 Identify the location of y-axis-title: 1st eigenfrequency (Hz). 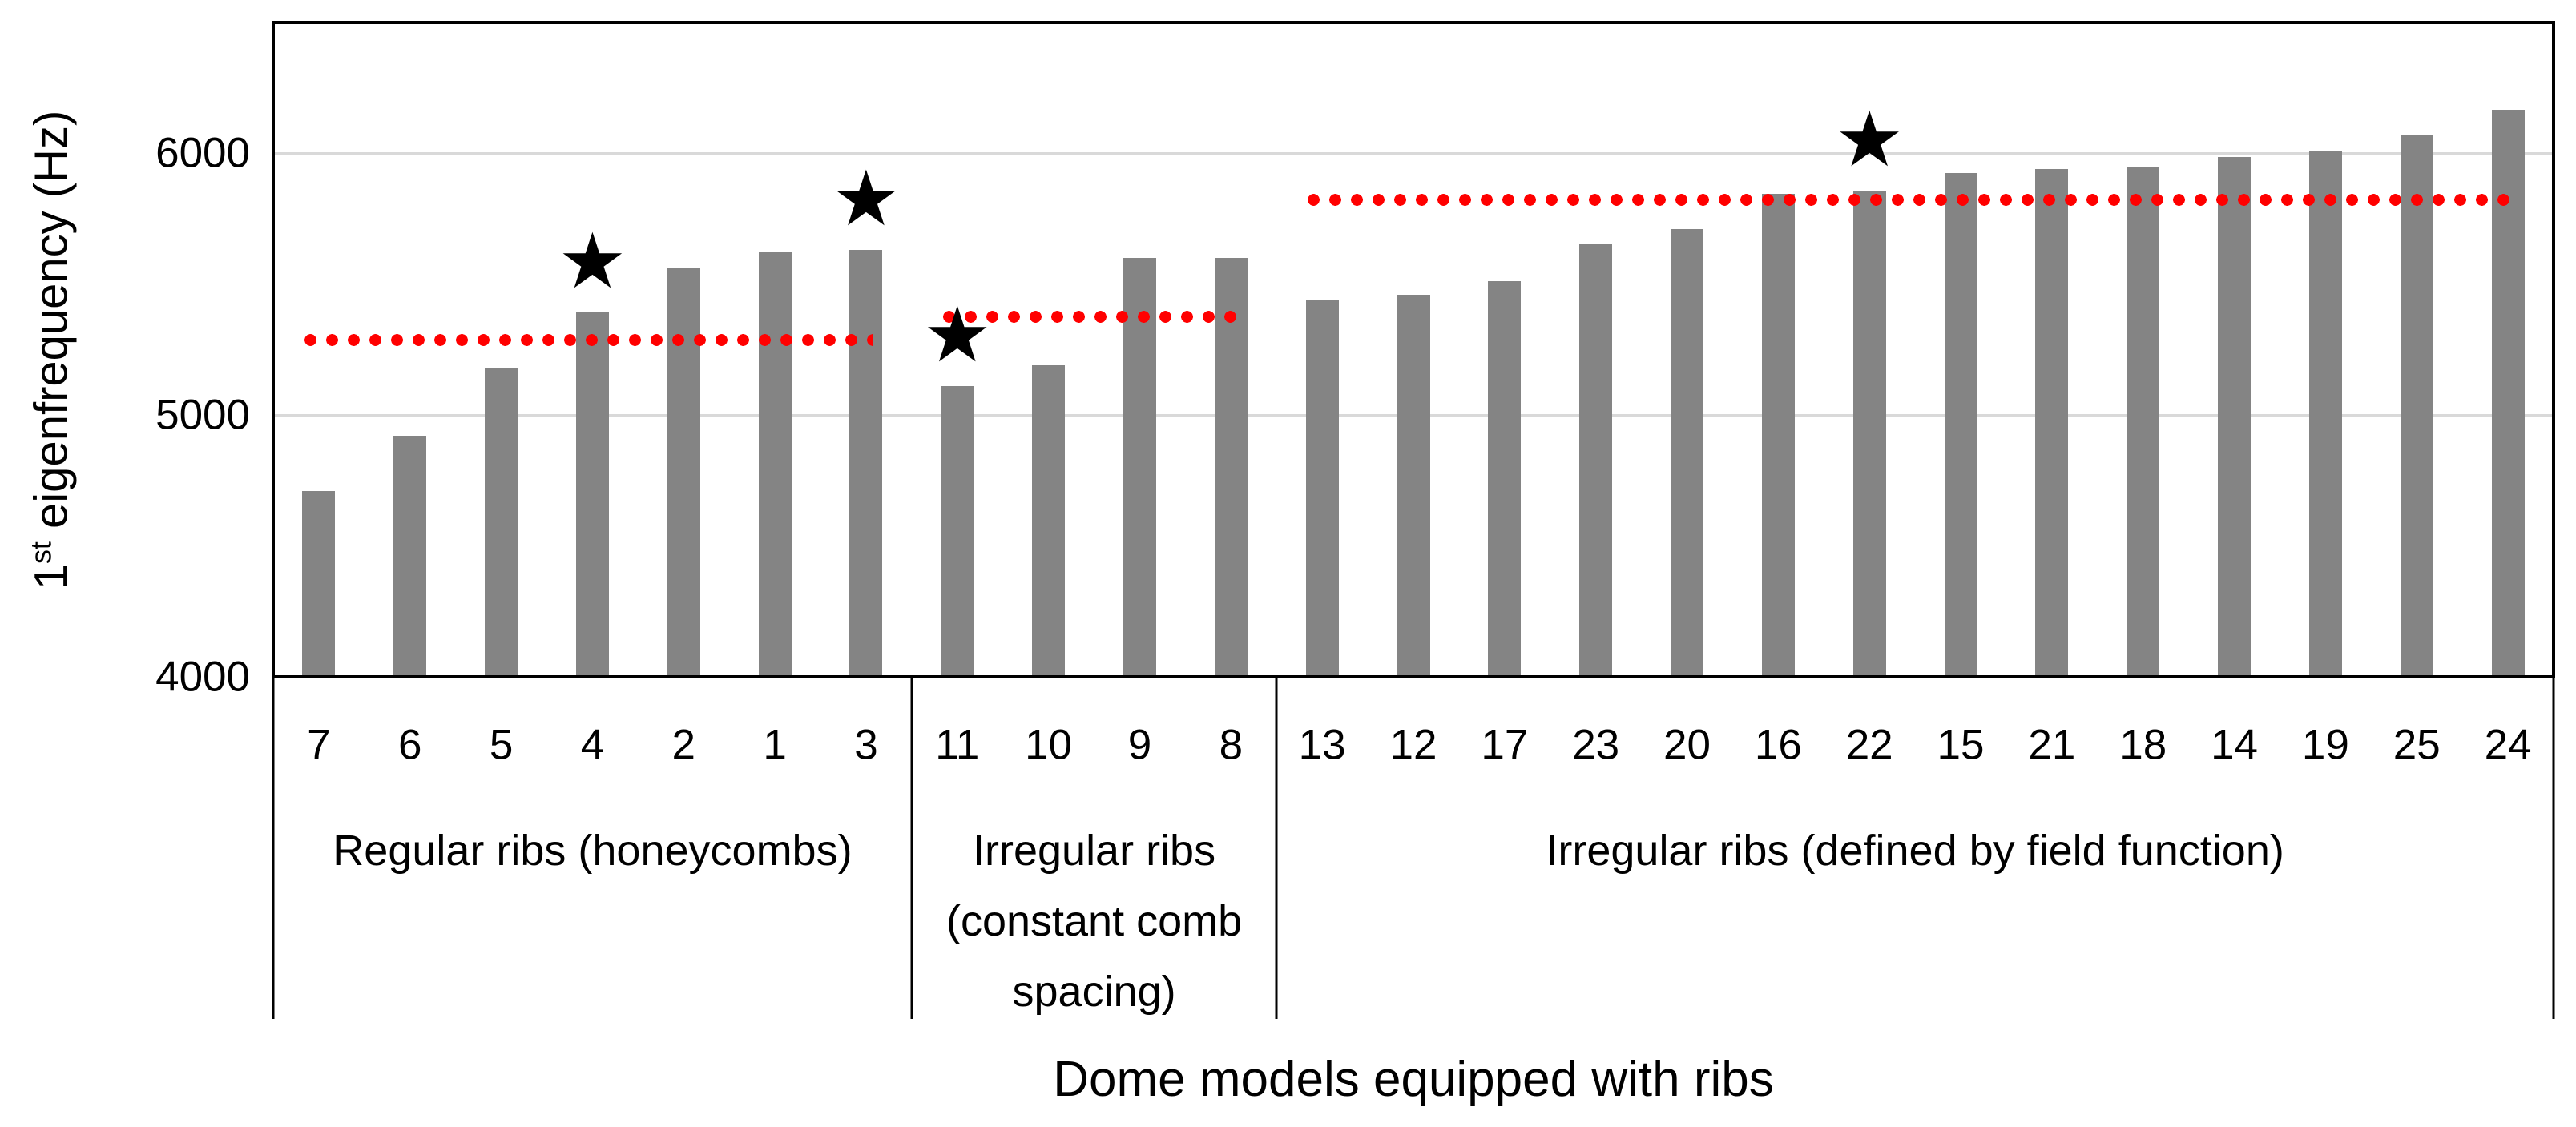
(51, 351).